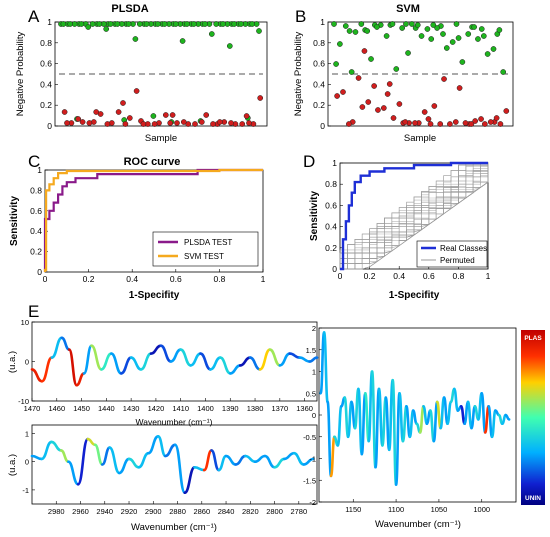 Image resolution: width=550 pixels, height=537 pixels. What do you see at coordinates (452, 254) in the screenshot?
I see `panel-d-legend` at bounding box center [452, 254].